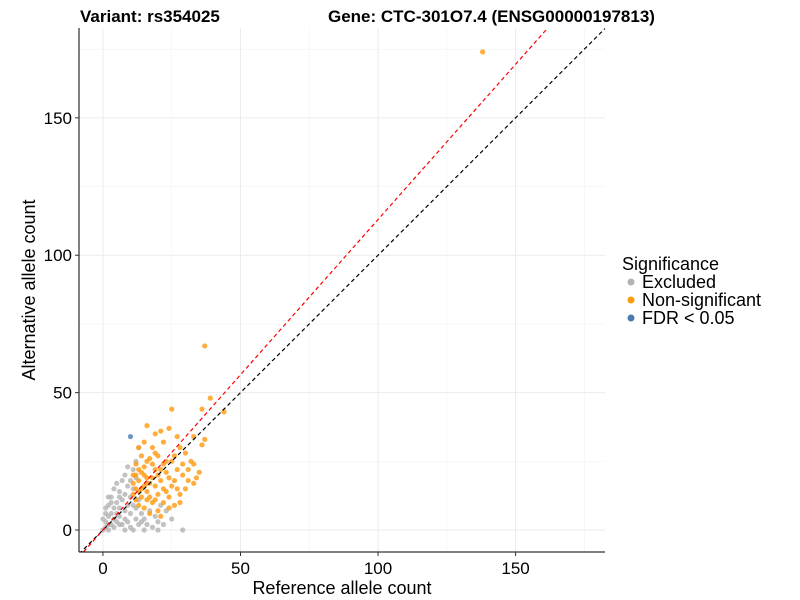  I want to click on x-tick-label: 50, so click(240, 568).